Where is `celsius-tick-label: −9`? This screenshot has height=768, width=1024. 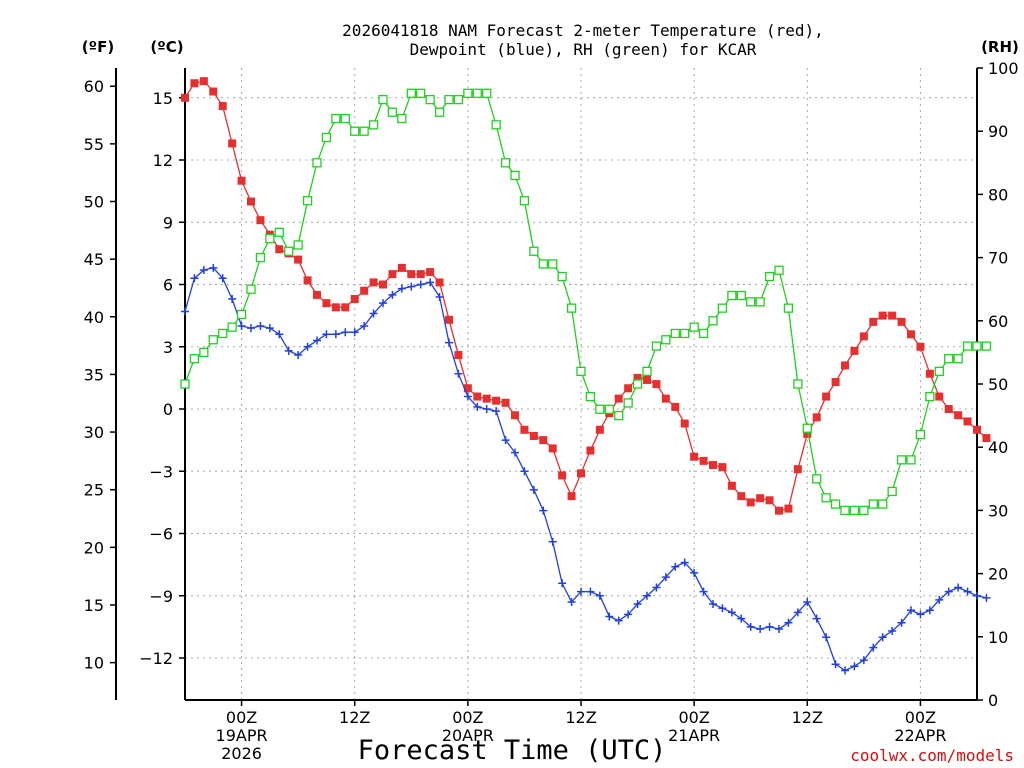 celsius-tick-label: −9 is located at coordinates (161, 596).